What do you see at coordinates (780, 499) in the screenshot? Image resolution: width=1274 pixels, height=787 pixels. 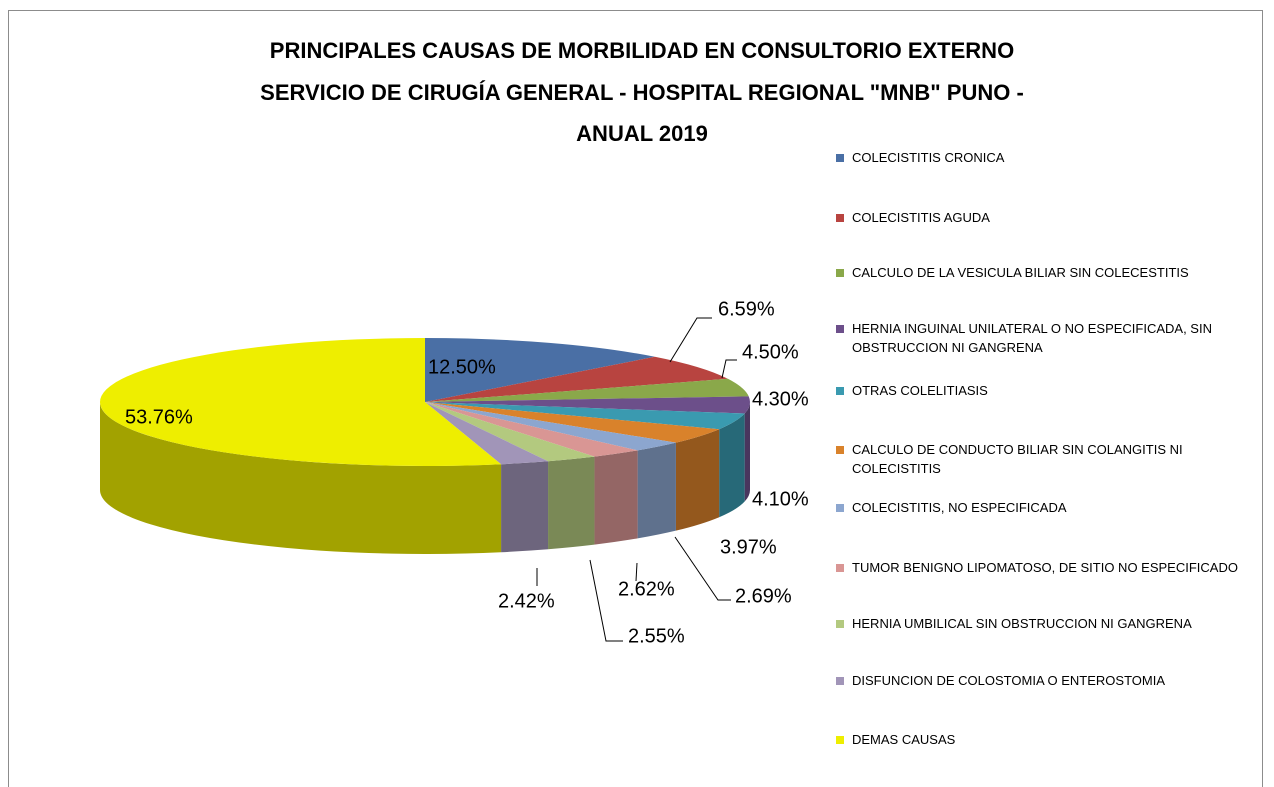 I see `data-label: 4.10%` at bounding box center [780, 499].